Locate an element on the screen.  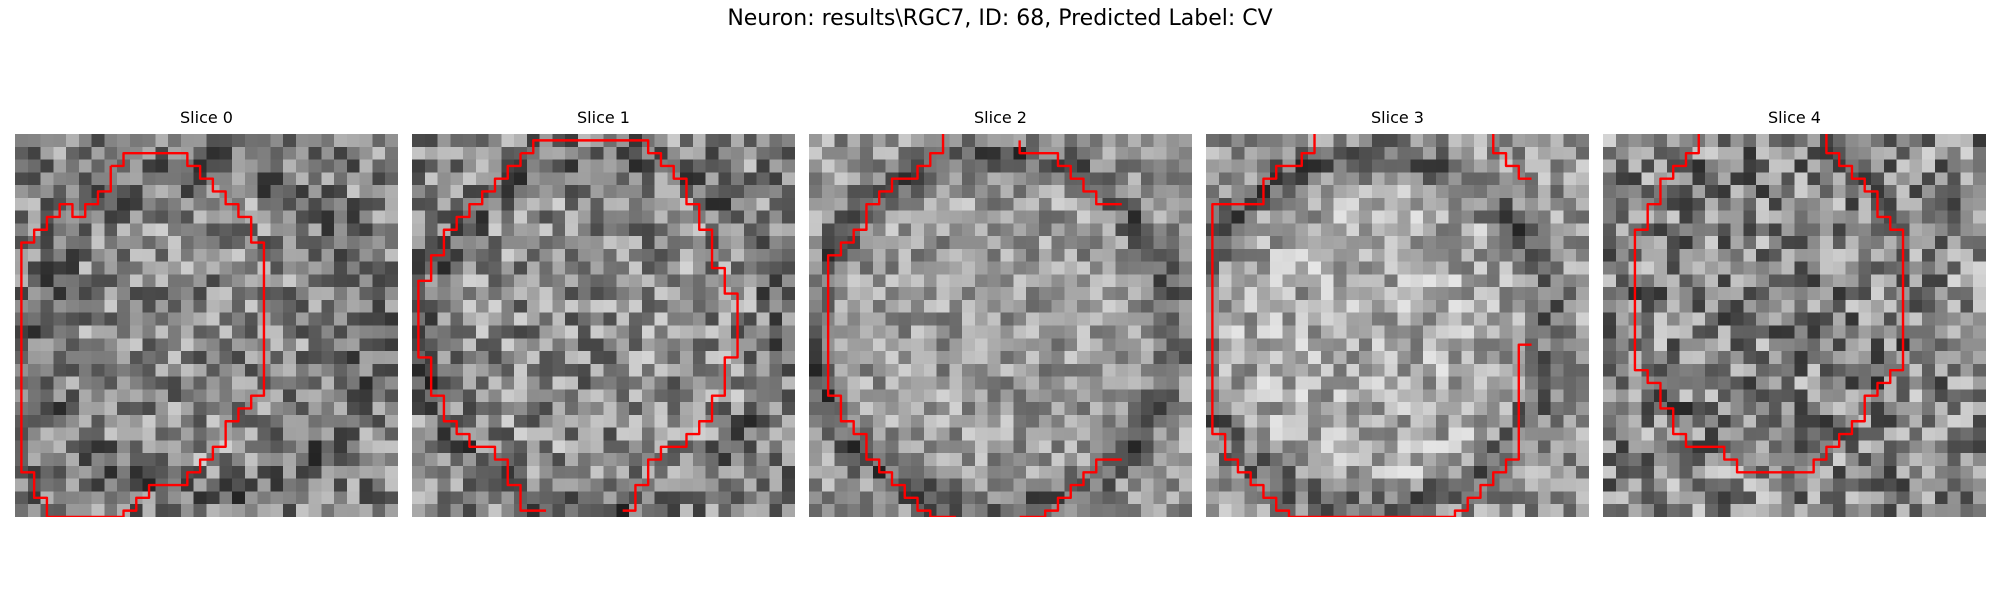
panel-title: Slice 0 is located at coordinates (206, 117).